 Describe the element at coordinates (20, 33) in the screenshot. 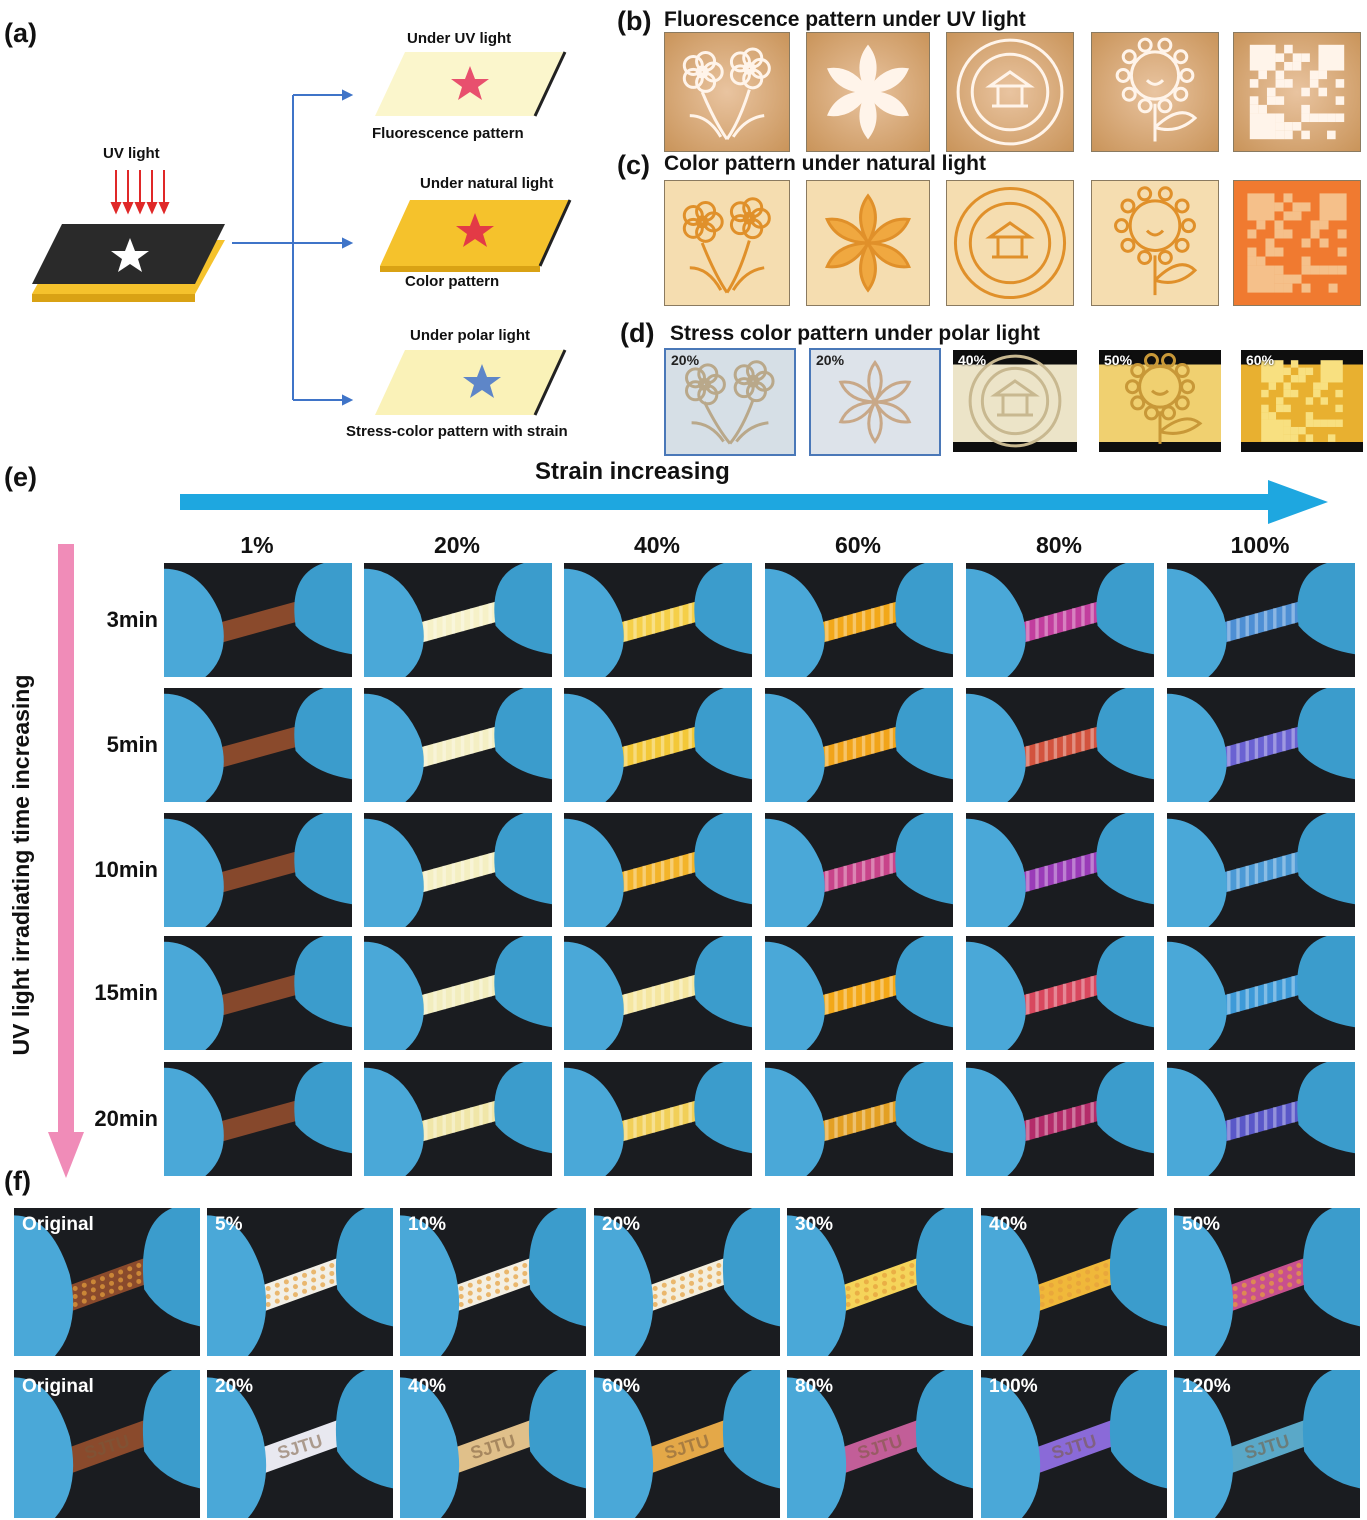

I see `panel-a-label: (a)` at that location.